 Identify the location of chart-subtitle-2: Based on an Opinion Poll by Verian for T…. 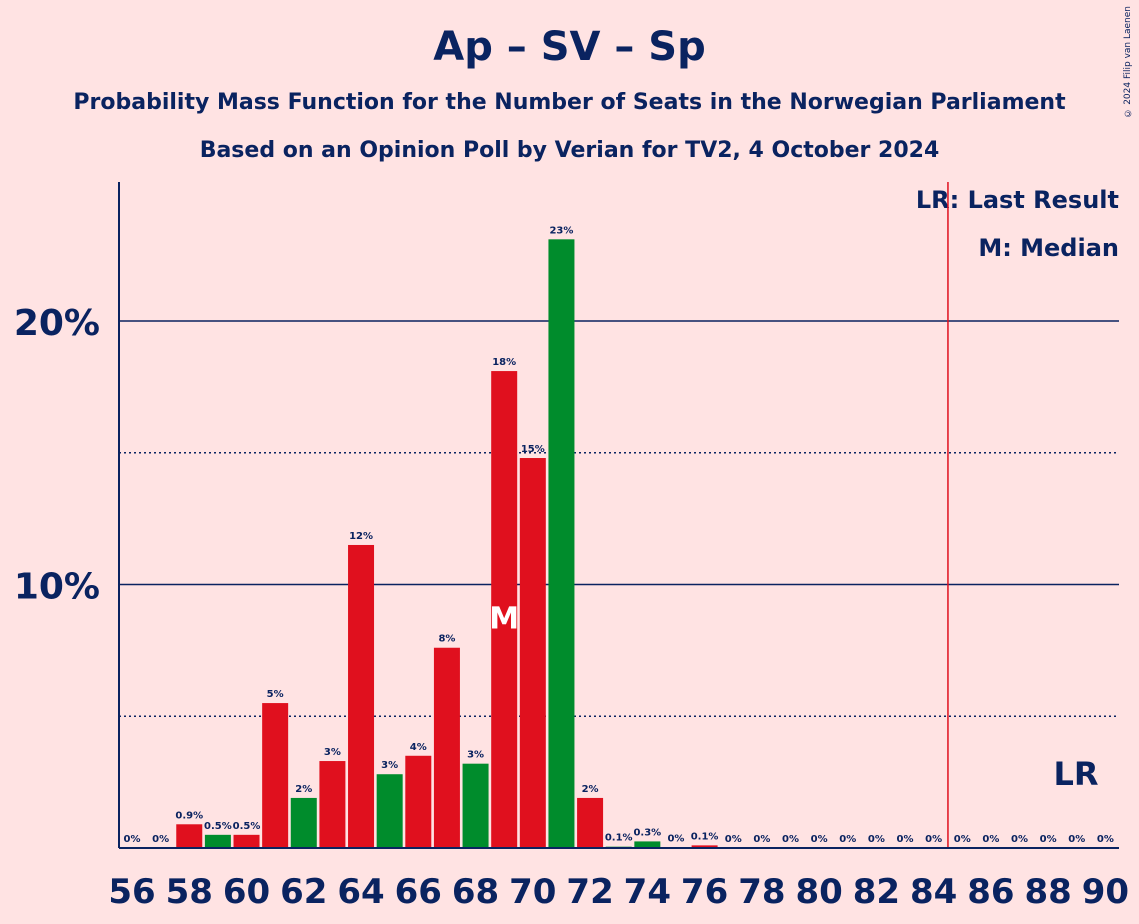
(569, 150).